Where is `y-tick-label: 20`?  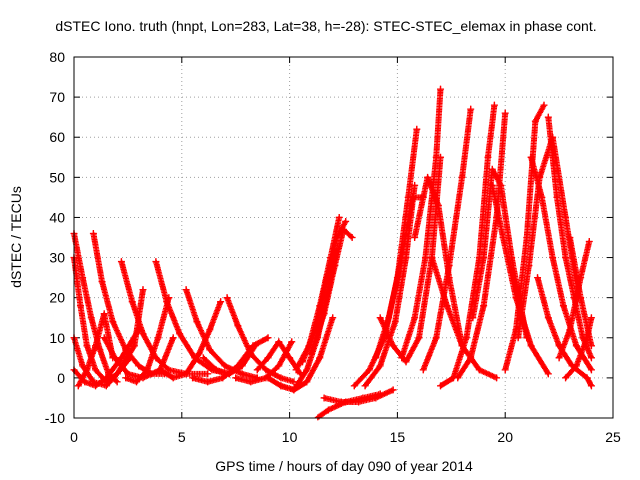 y-tick-label: 20 is located at coordinates (57, 298).